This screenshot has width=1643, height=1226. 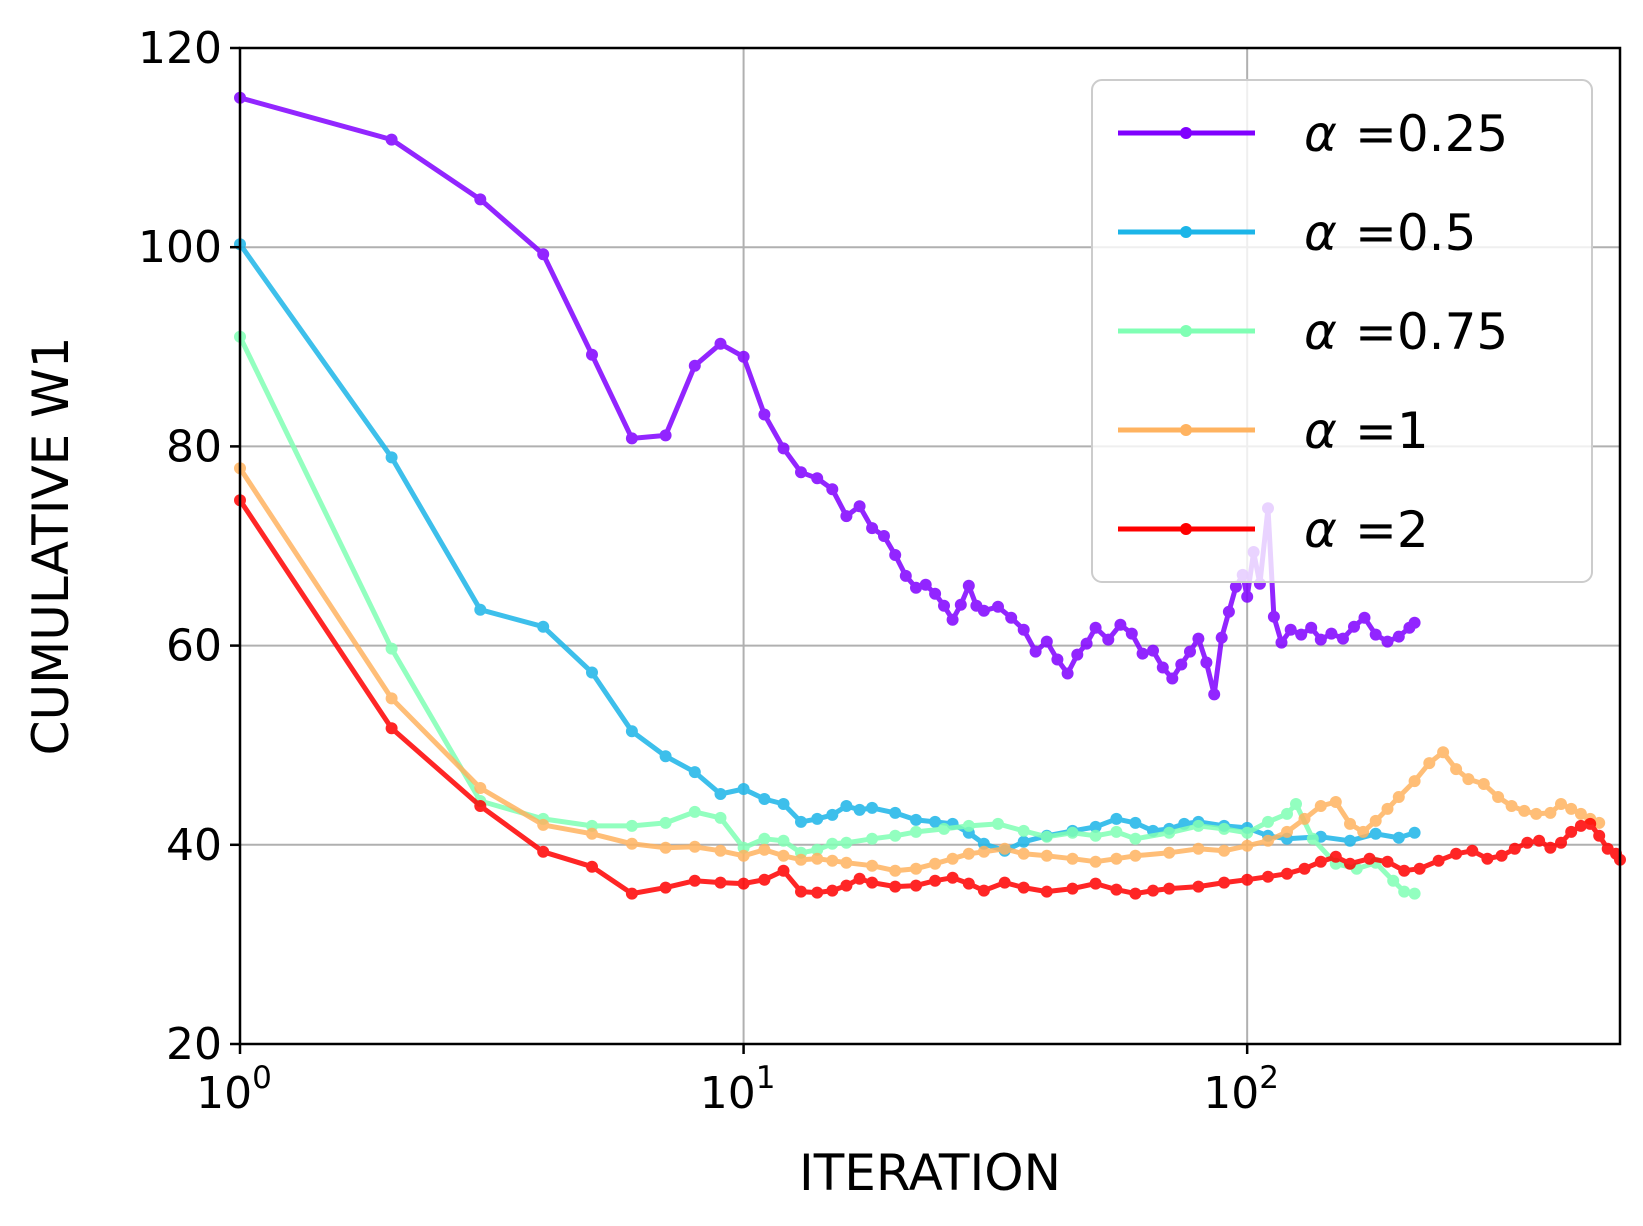 I want to click on legend-item: α =2, so click(x=1273, y=530).